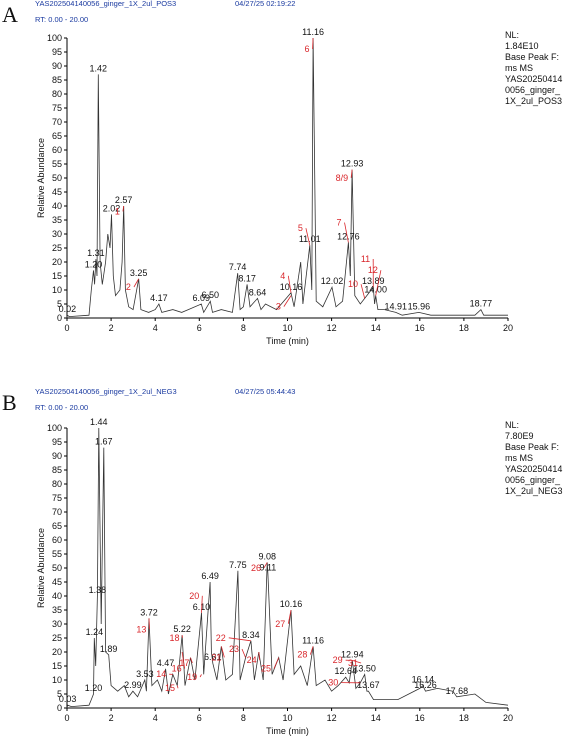 The image size is (565, 742). Describe the element at coordinates (348, 236) in the screenshot. I see `peak-label: 12.76` at that location.